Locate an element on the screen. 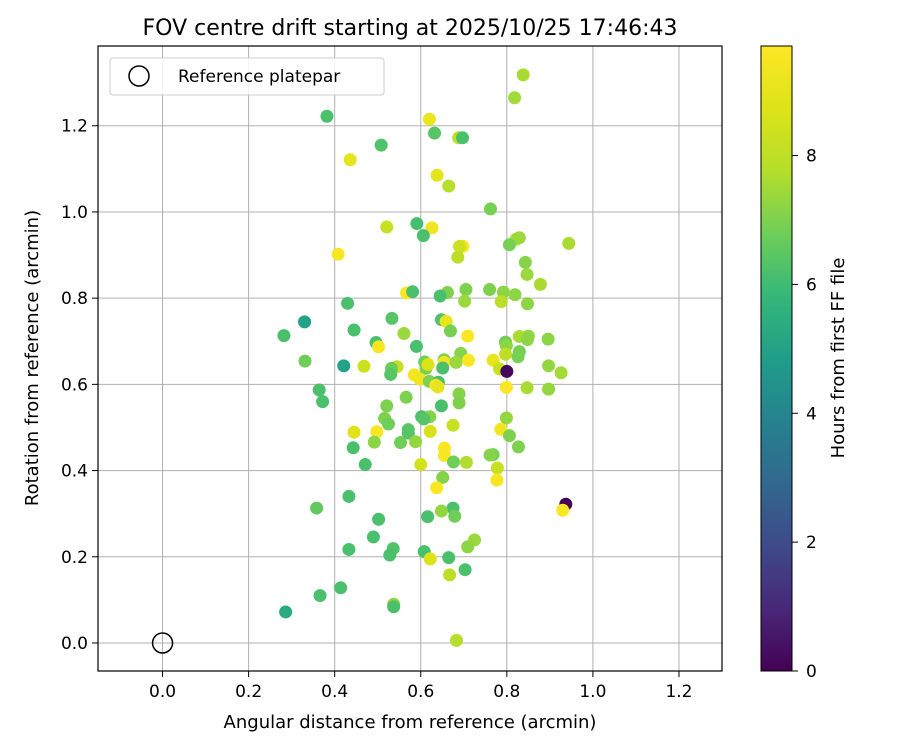 This screenshot has height=750, width=900. legend-marker is located at coordinates (139, 76).